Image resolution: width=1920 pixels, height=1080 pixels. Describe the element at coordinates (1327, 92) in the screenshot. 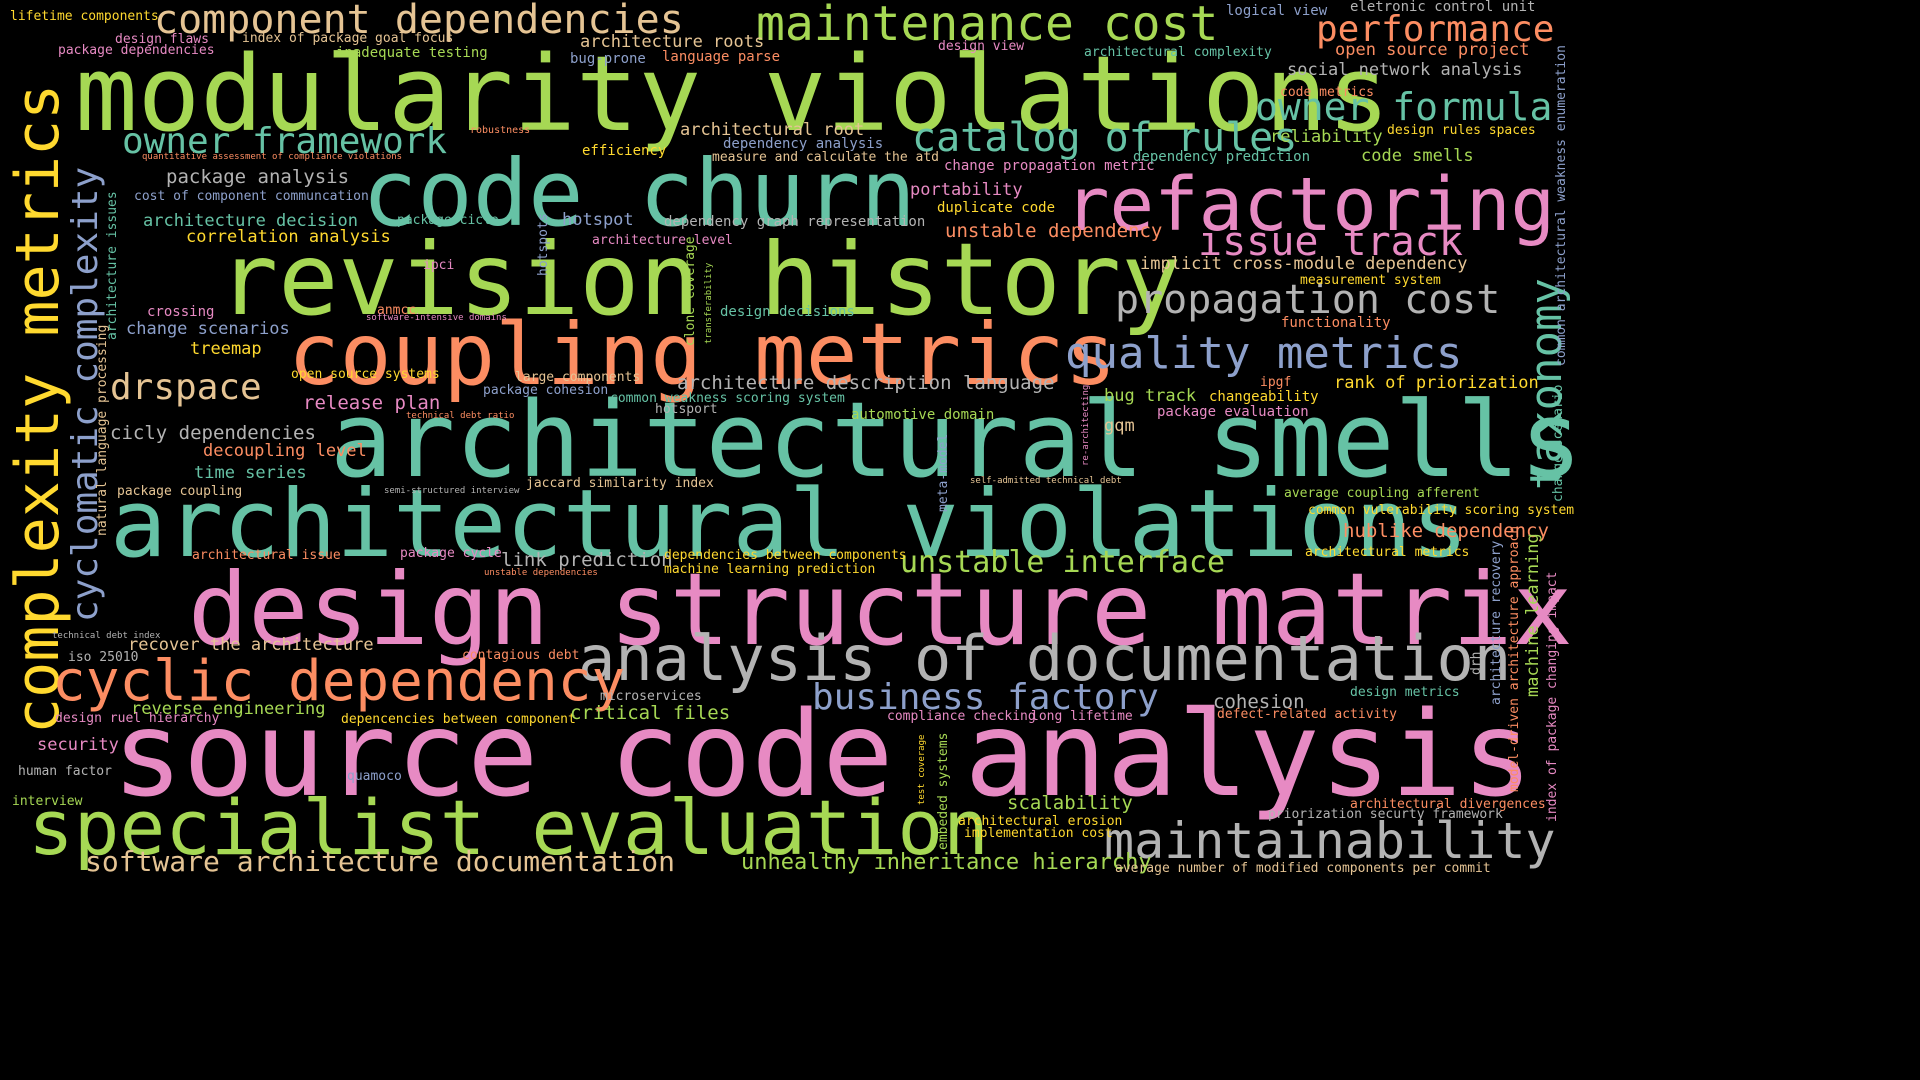

I see `word-code-metrics: code metrics` at that location.